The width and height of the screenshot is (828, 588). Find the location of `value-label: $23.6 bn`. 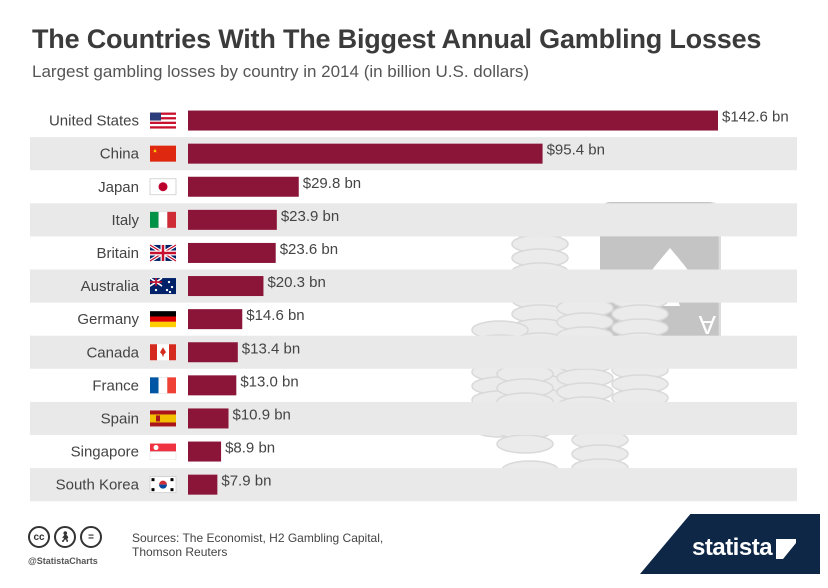

value-label: $23.6 bn is located at coordinates (309, 249).